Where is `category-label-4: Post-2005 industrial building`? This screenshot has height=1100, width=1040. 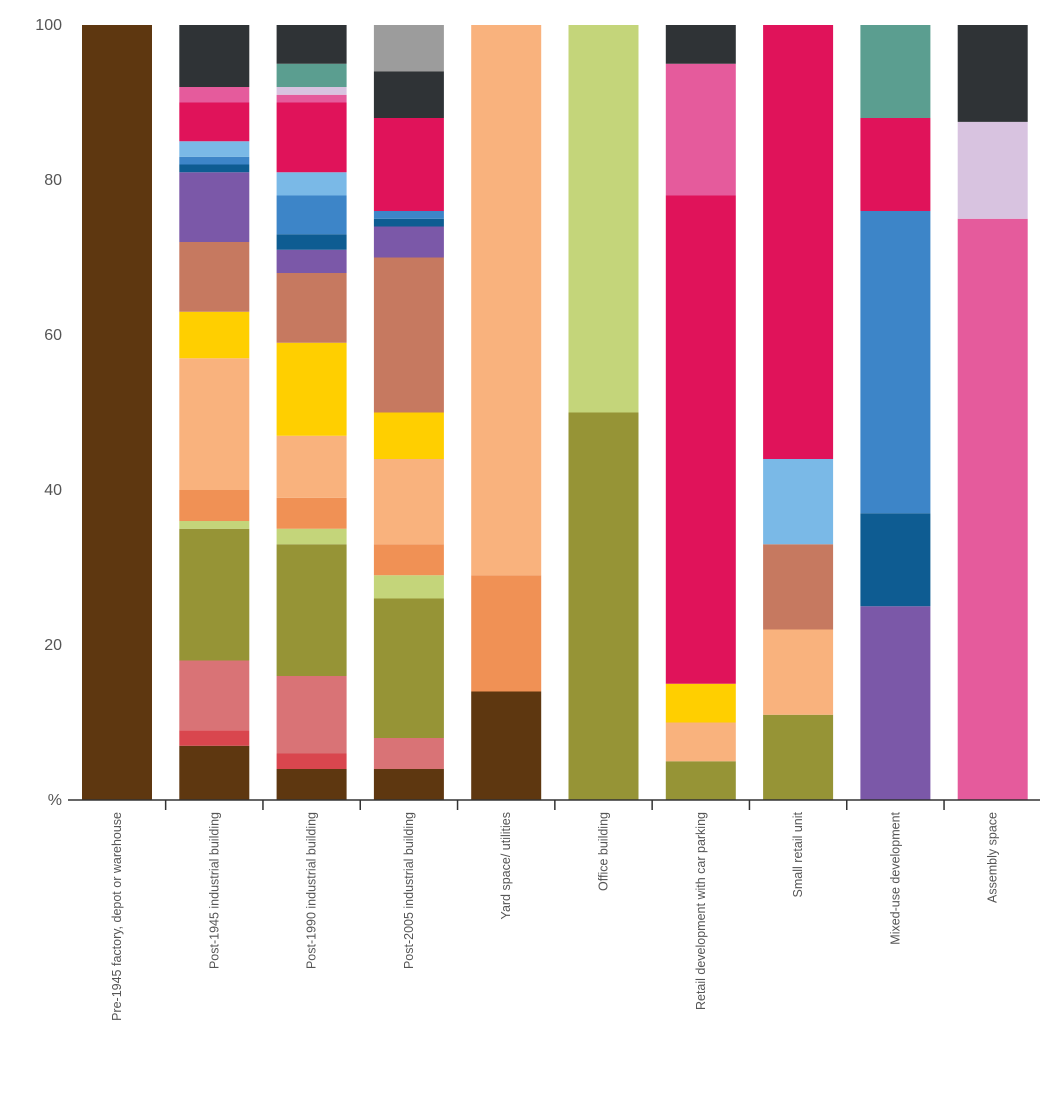
category-label-4: Post-2005 industrial building is located at coordinates (409, 890).